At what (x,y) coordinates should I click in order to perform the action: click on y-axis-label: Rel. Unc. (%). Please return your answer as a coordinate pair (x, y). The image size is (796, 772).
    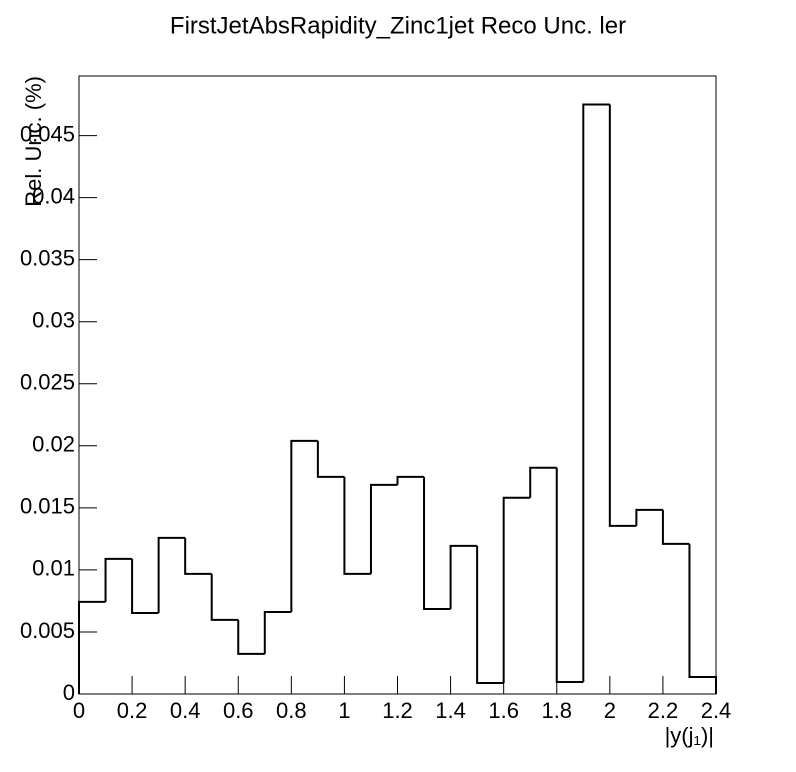
    Looking at the image, I should click on (33, 141).